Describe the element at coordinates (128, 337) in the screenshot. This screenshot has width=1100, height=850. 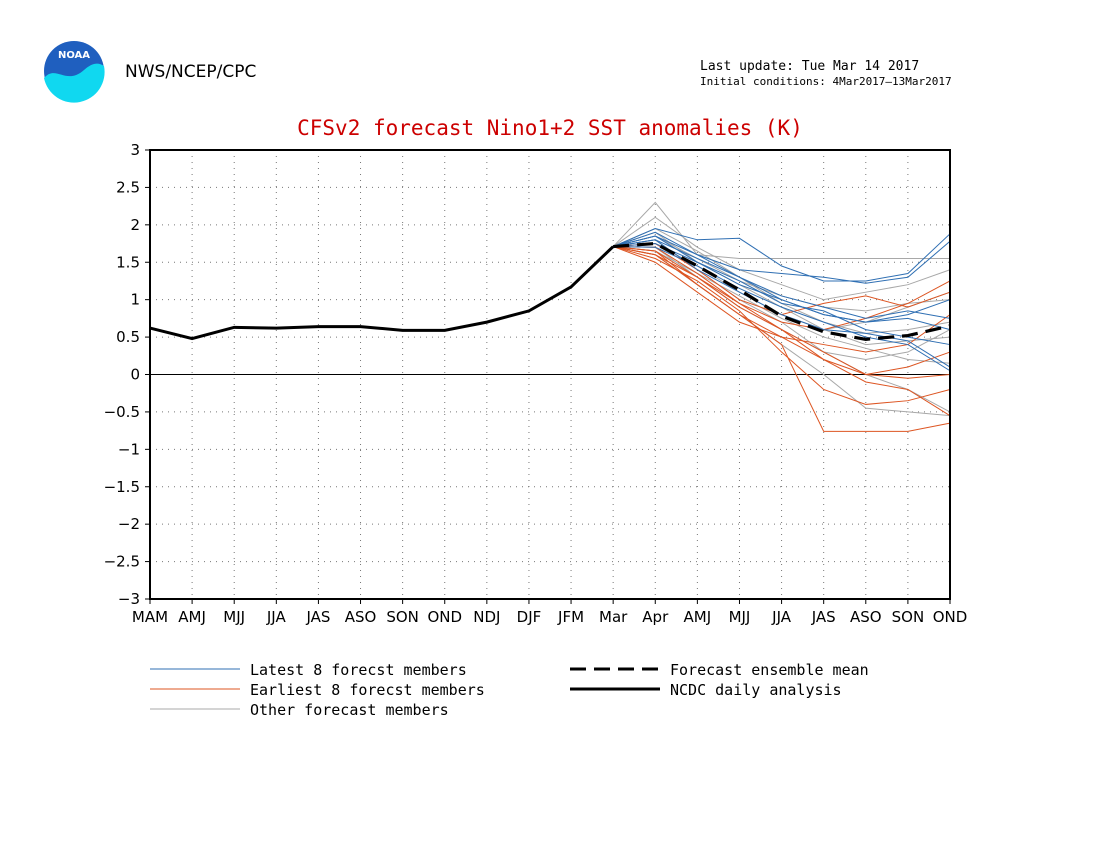
I see `y-tick-label: 0.5` at that location.